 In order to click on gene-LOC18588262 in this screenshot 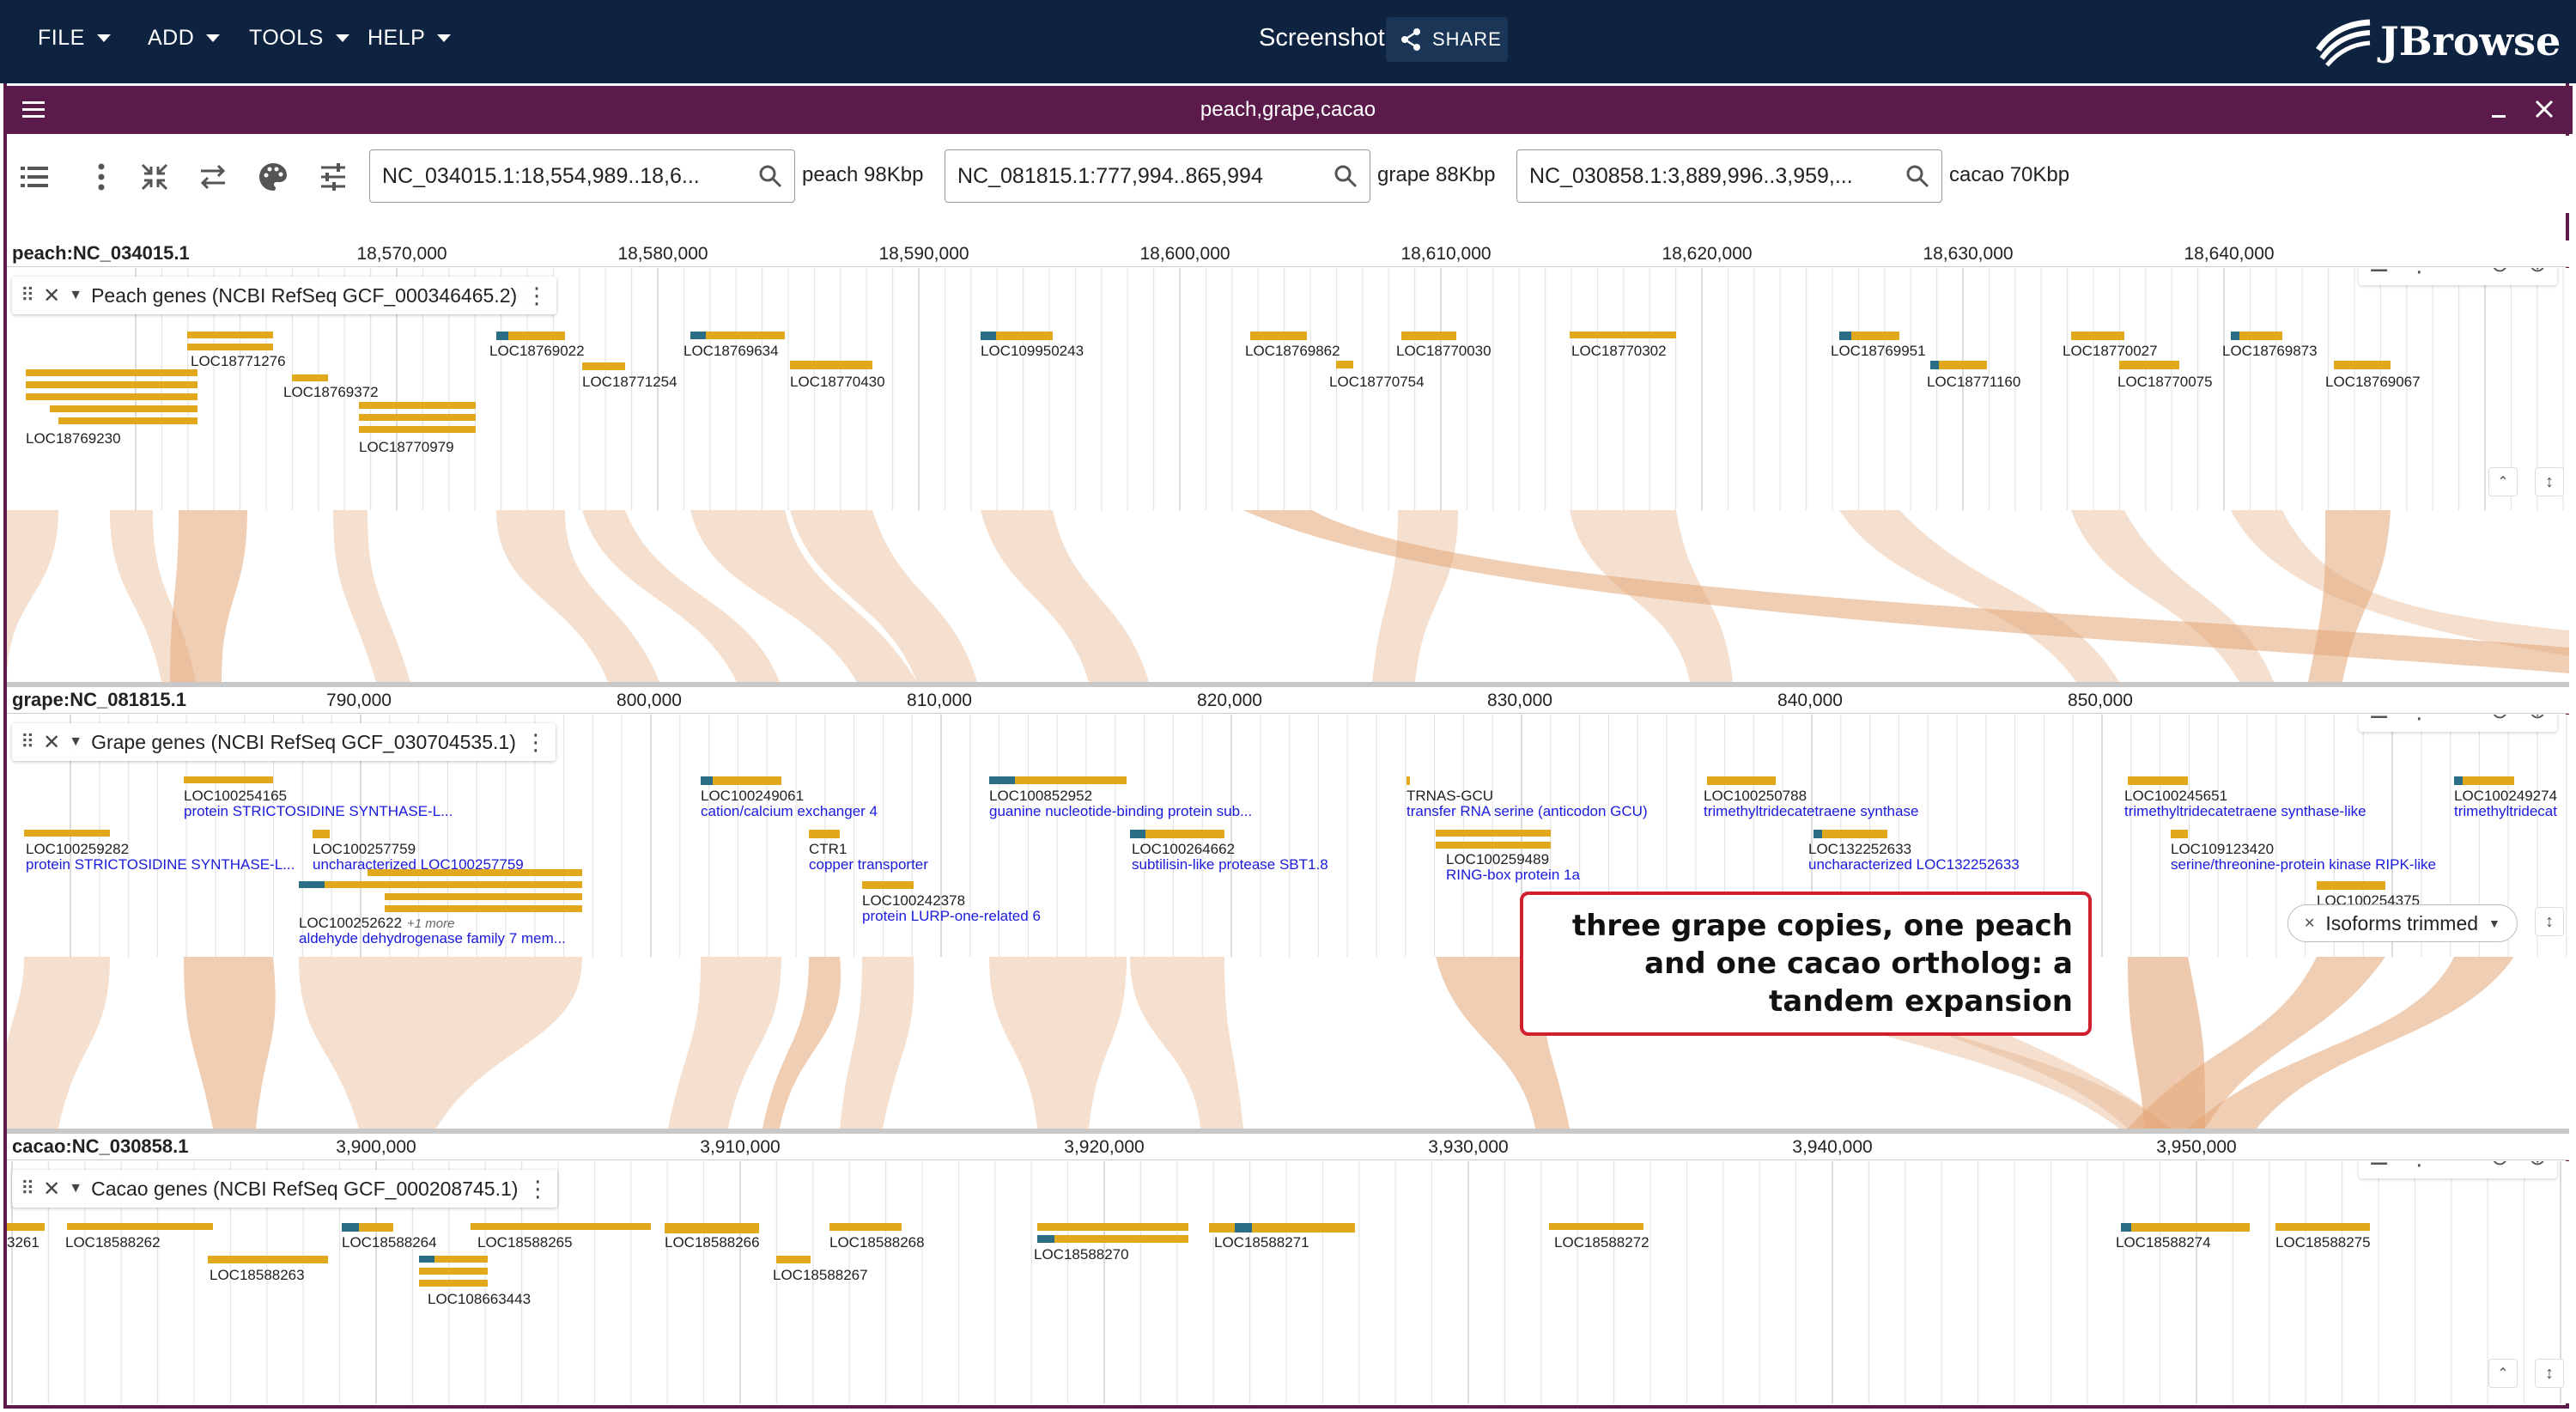, I will do `click(140, 1226)`.